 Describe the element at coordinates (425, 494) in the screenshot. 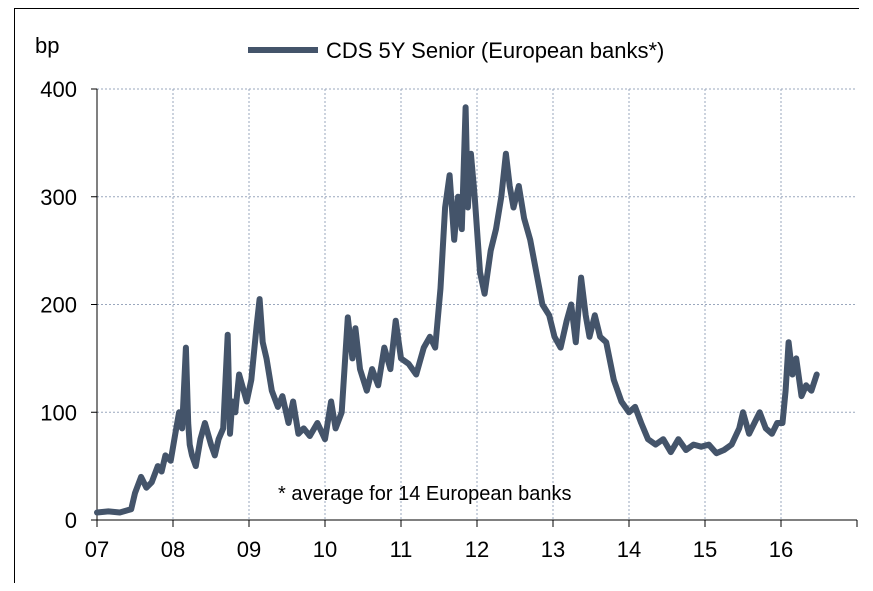

I see `annotation: * average for 14 European banks` at that location.